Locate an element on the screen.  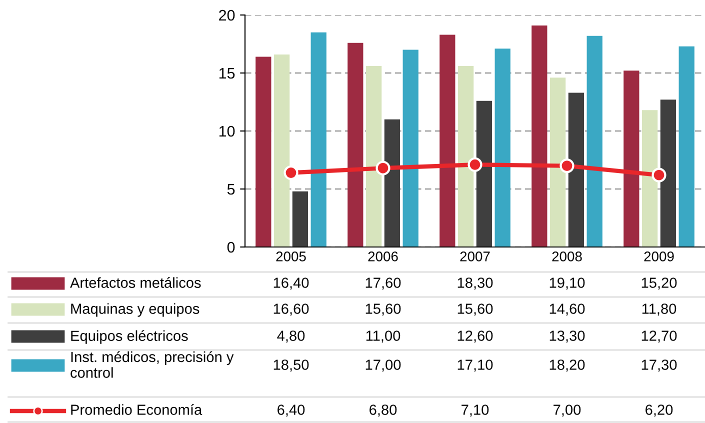
x-tick-label: 2009 is located at coordinates (659, 257).